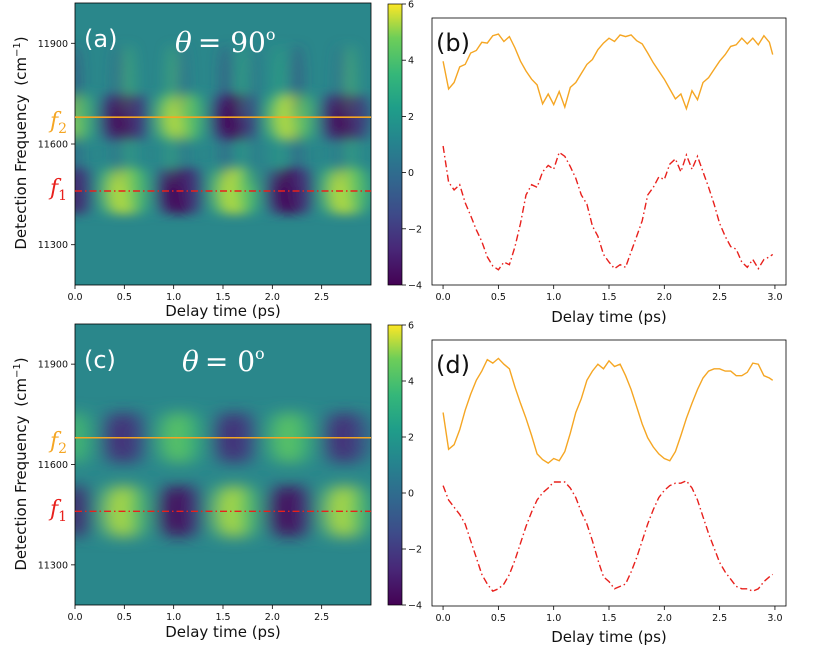 Image resolution: width=830 pixels, height=646 pixels. Describe the element at coordinates (100, 39) in the screenshot. I see `panel-label-a: (a)` at that location.